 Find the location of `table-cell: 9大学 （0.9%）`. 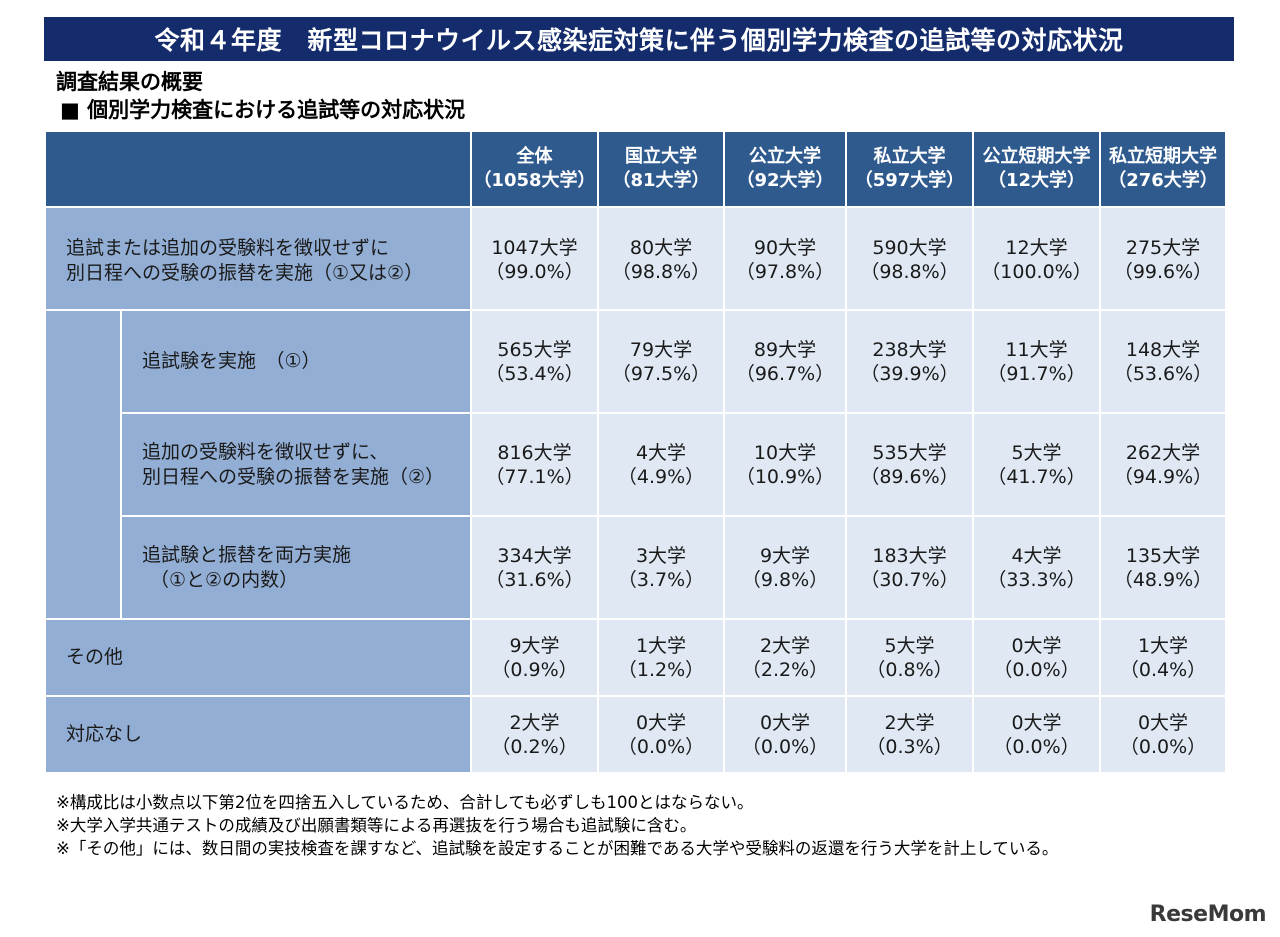

table-cell: 9大学 （0.9%） is located at coordinates (534, 657).